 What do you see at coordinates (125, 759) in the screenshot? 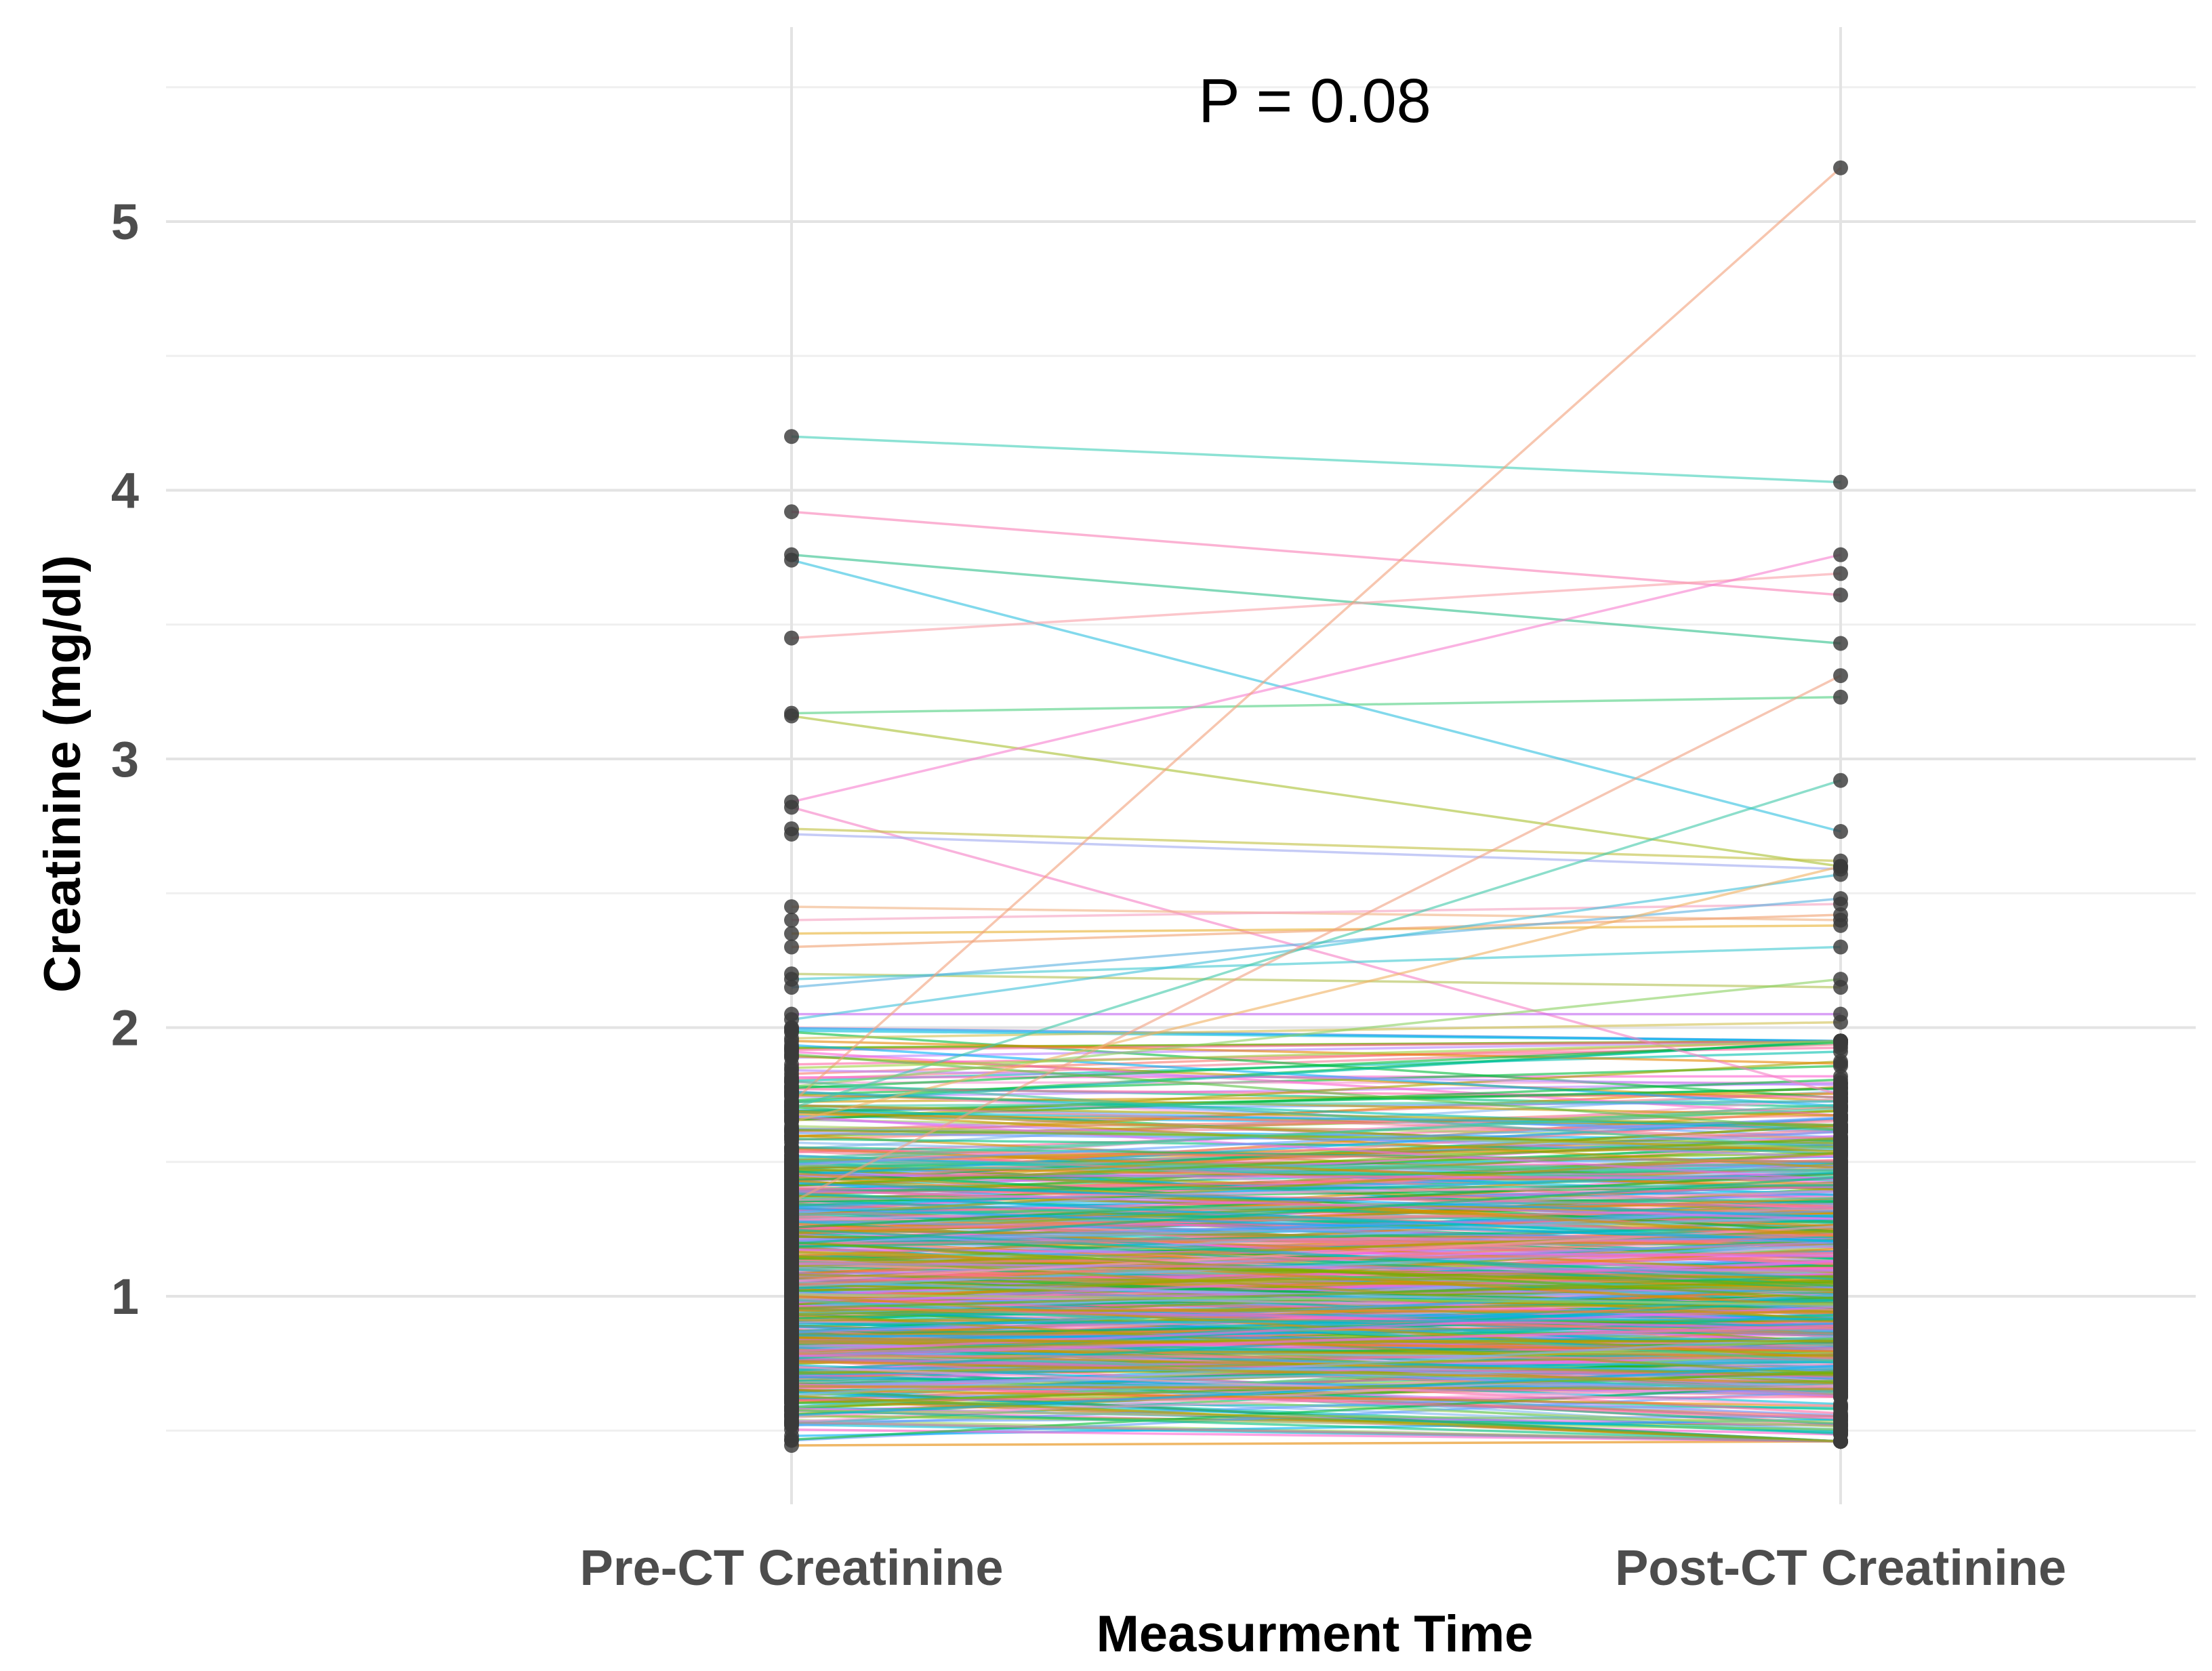
I see `y-tick-label: 3` at bounding box center [125, 759].